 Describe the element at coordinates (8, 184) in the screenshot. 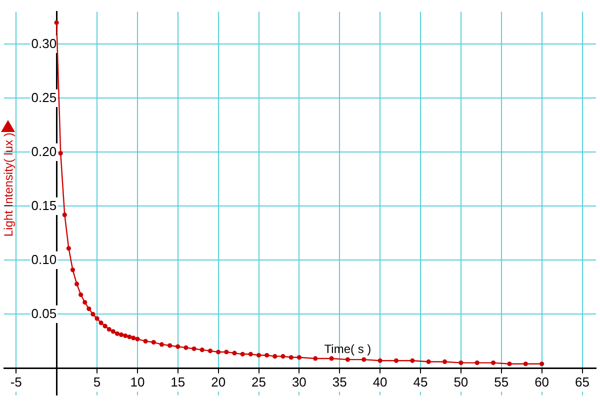

I see `y-axis-title: Light Intensity( lux )` at that location.